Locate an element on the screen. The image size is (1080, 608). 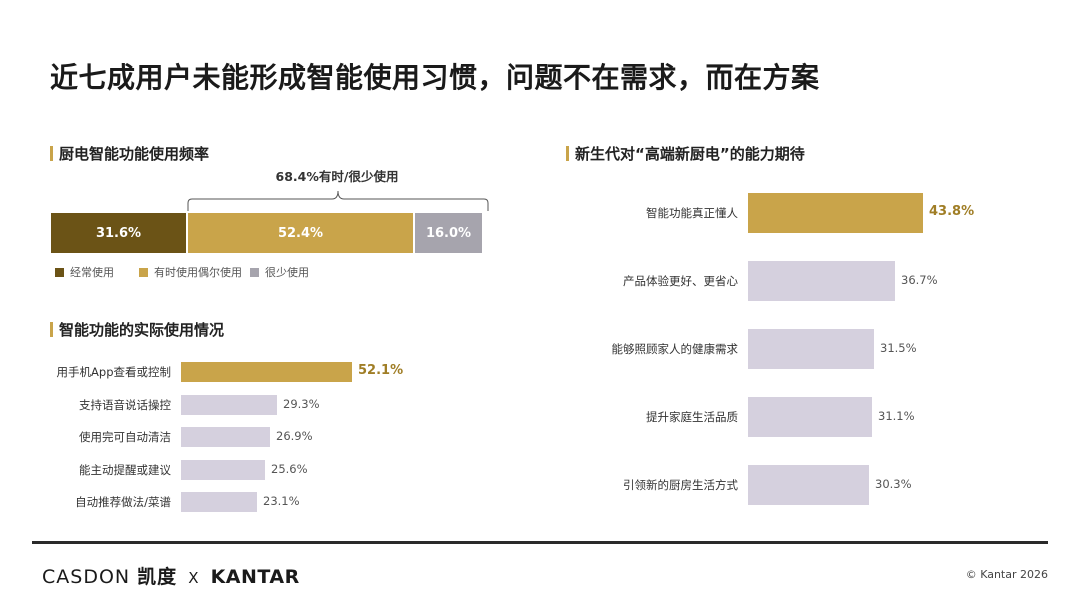
category-label: 智能功能真正懂人 is located at coordinates (692, 213).